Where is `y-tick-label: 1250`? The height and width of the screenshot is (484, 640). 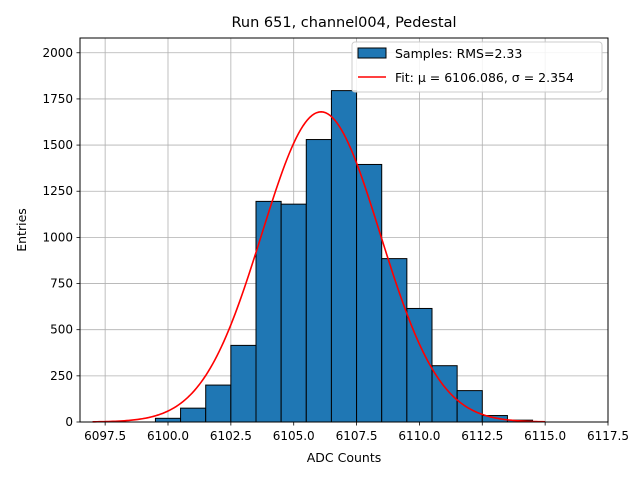 y-tick-label: 1250 is located at coordinates (57, 191).